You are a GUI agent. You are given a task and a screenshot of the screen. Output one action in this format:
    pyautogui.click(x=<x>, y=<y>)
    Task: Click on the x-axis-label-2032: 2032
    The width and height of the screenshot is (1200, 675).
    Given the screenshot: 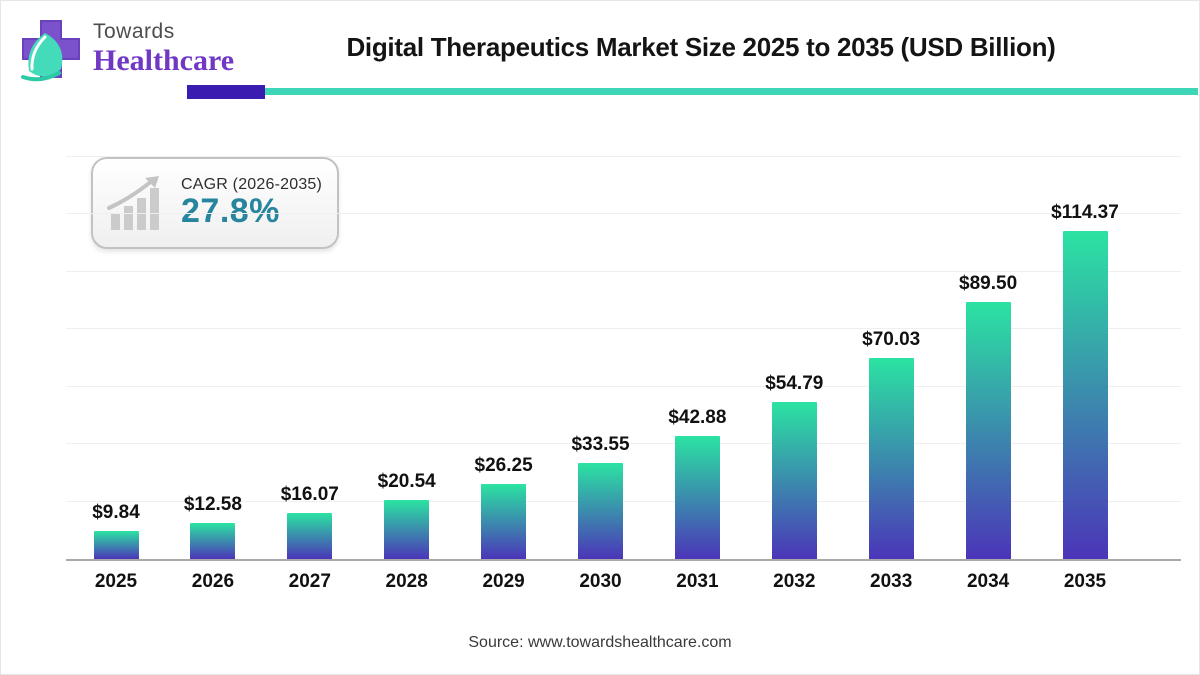 What is the action you would take?
    pyautogui.click(x=794, y=581)
    